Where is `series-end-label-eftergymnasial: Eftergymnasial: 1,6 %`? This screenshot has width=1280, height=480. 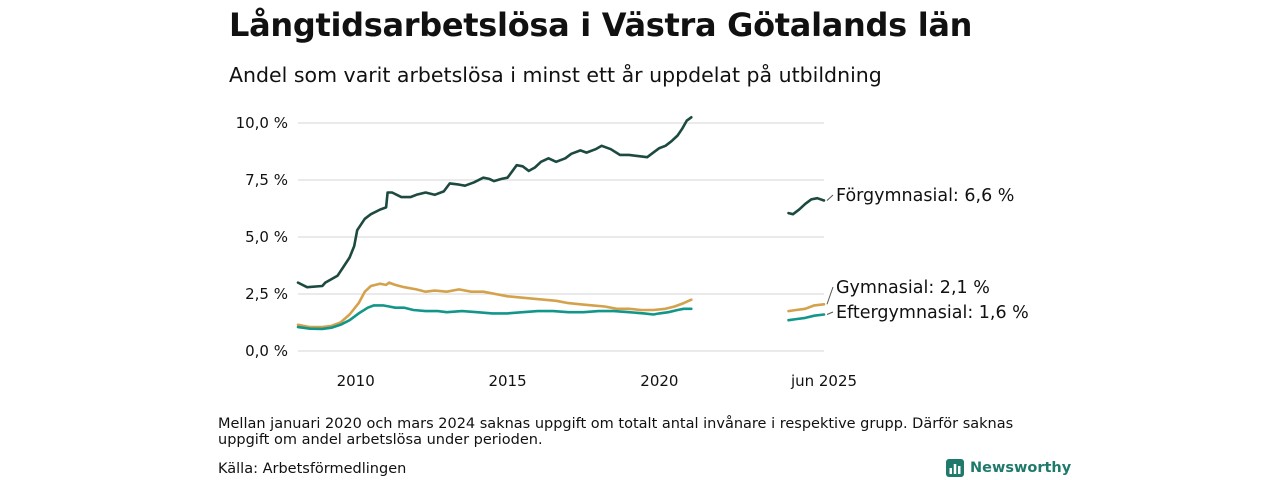 series-end-label-eftergymnasial: Eftergymnasial: 1,6 % is located at coordinates (932, 313).